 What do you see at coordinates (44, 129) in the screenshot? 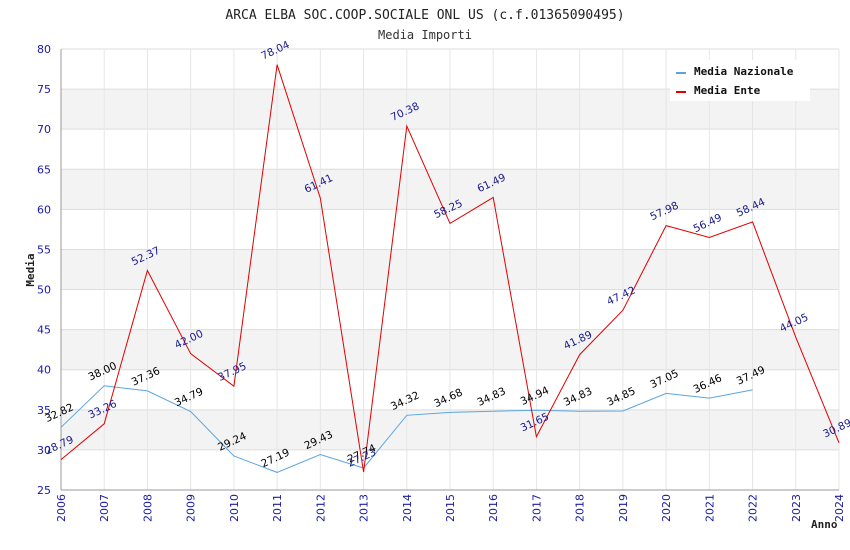
I see `y-tick-label: 70` at bounding box center [44, 129].